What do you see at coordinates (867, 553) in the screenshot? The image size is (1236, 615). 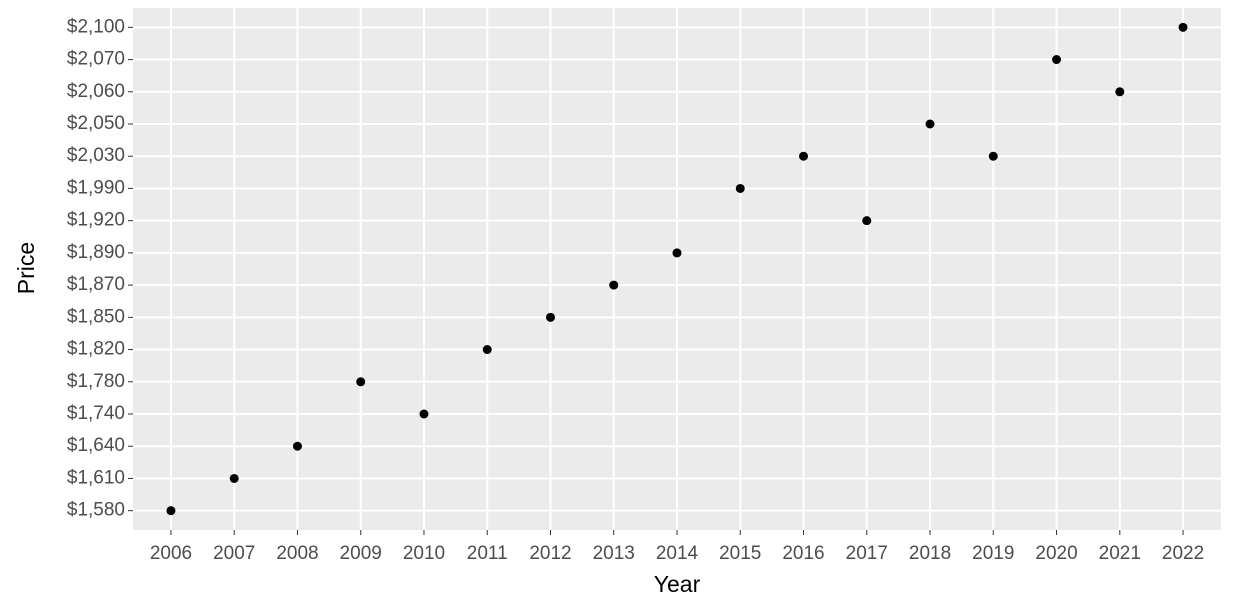 I see `x-tick-label: 2017` at bounding box center [867, 553].